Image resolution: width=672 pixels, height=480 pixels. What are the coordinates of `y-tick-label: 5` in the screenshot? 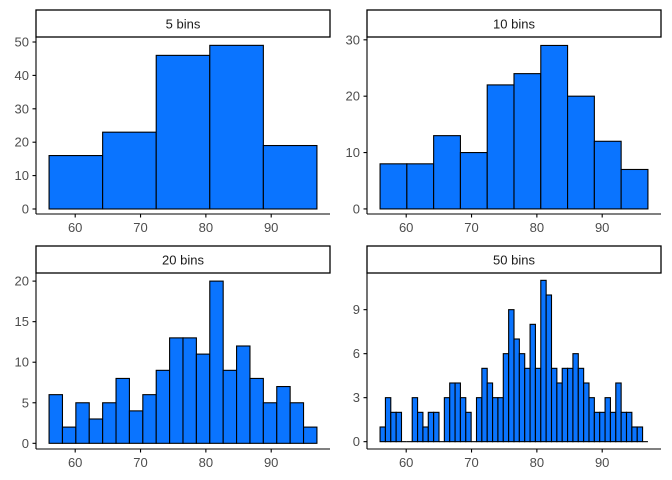 It's located at (25, 402).